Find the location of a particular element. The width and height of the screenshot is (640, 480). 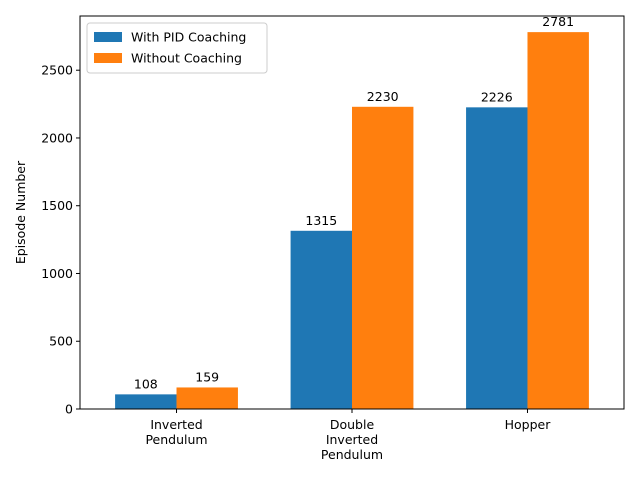

data-label: 2226 is located at coordinates (497, 96).